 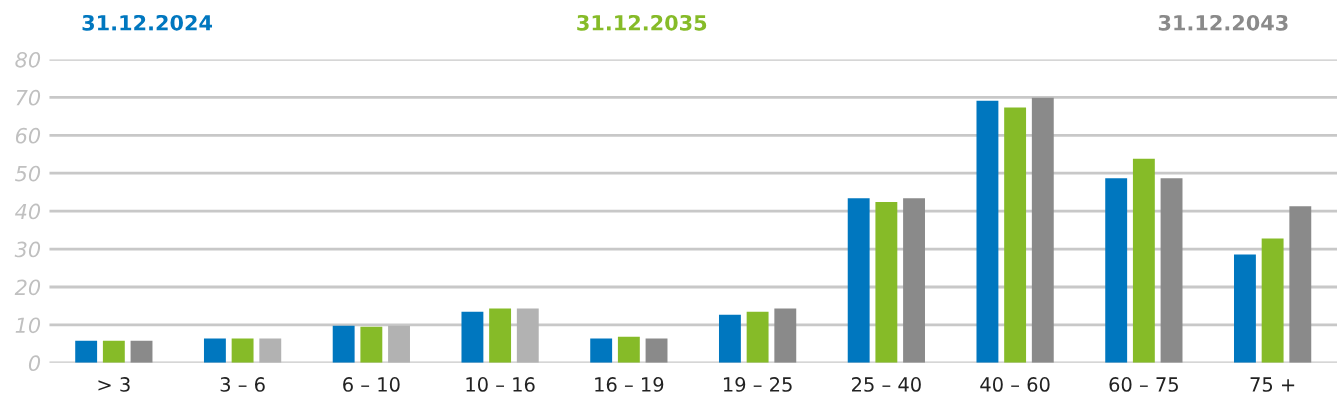 What do you see at coordinates (28, 325) in the screenshot?
I see `y-tick-label: 10` at bounding box center [28, 325].